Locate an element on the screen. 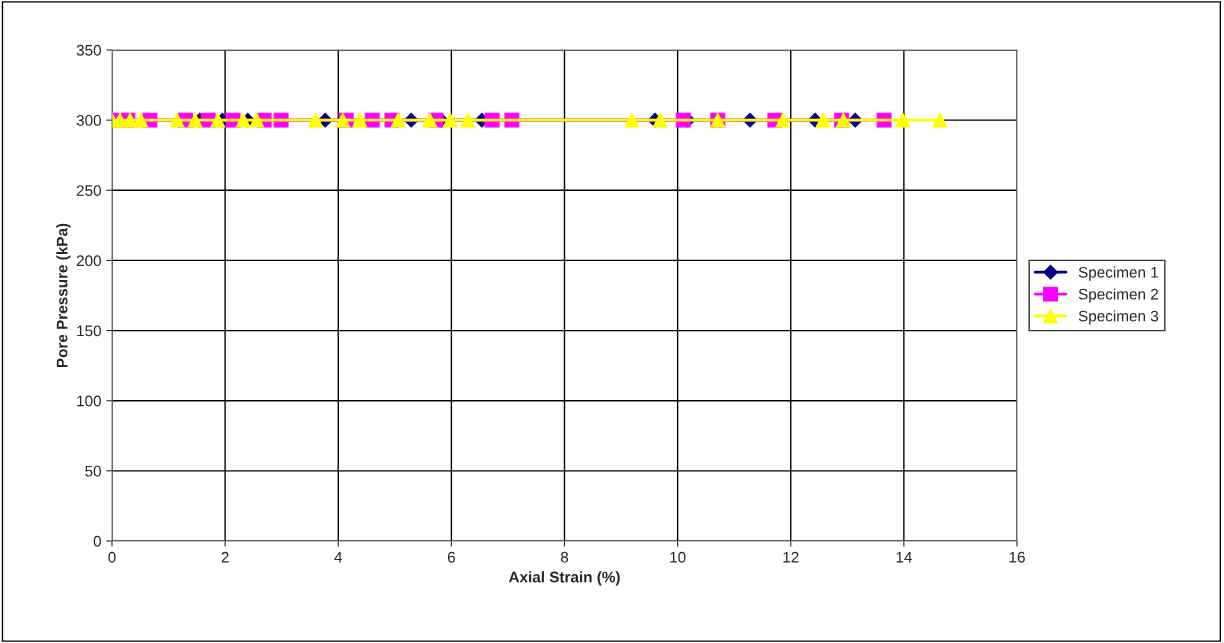 The image size is (1224, 643). y-tick-label: 350 is located at coordinates (88, 50).